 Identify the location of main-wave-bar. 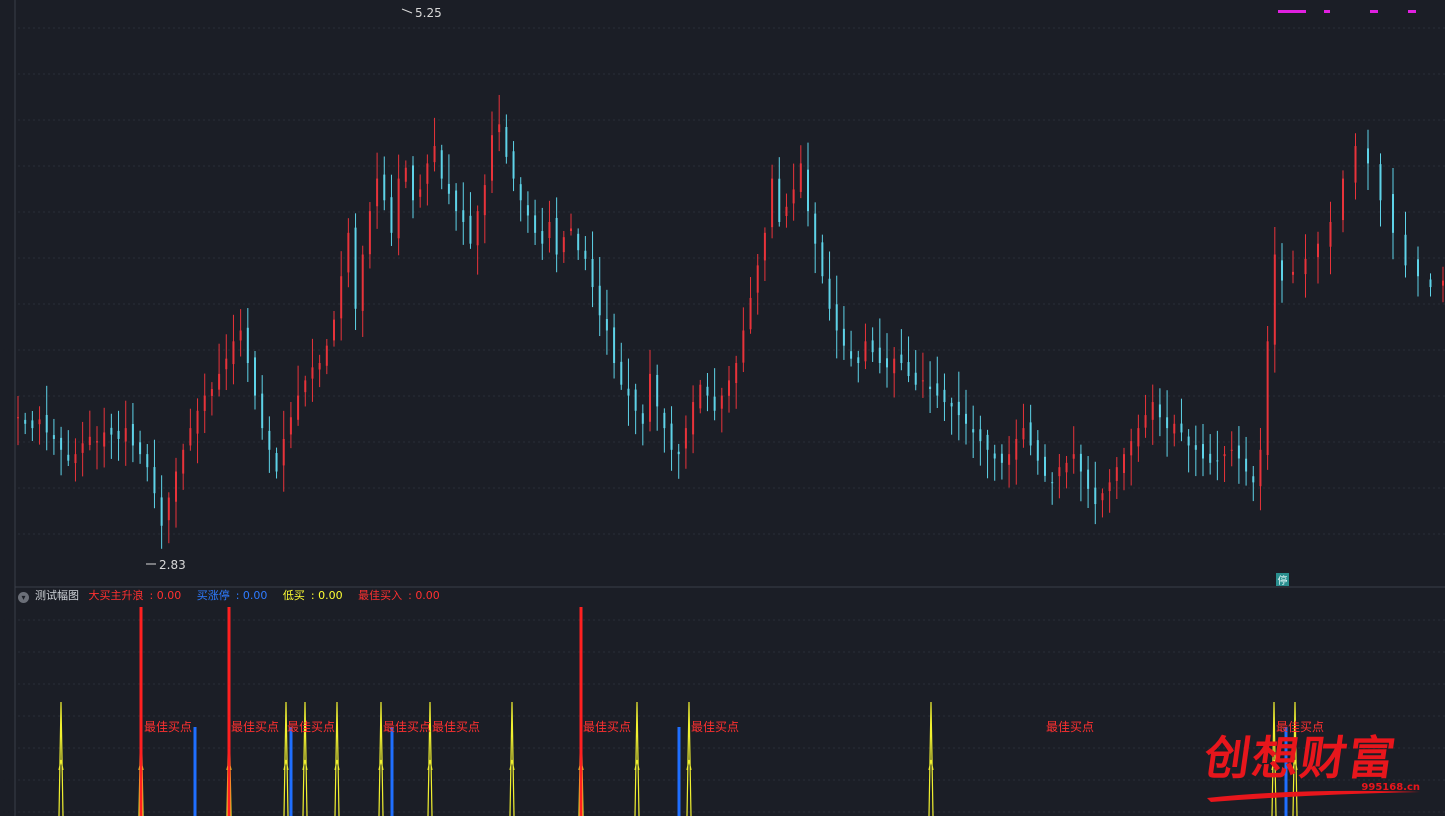
(141, 711).